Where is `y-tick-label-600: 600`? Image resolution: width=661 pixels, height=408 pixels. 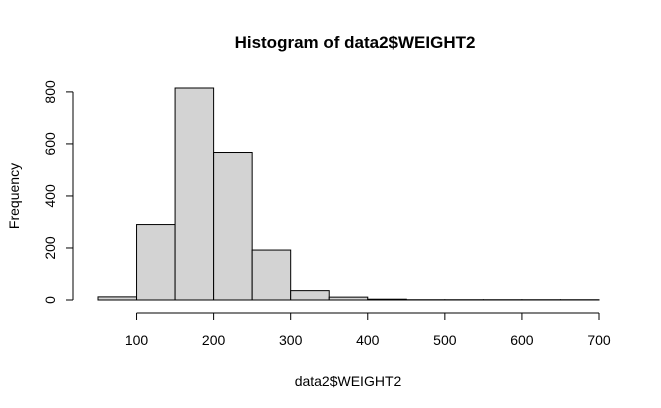
y-tick-label-600: 600 is located at coordinates (50, 144).